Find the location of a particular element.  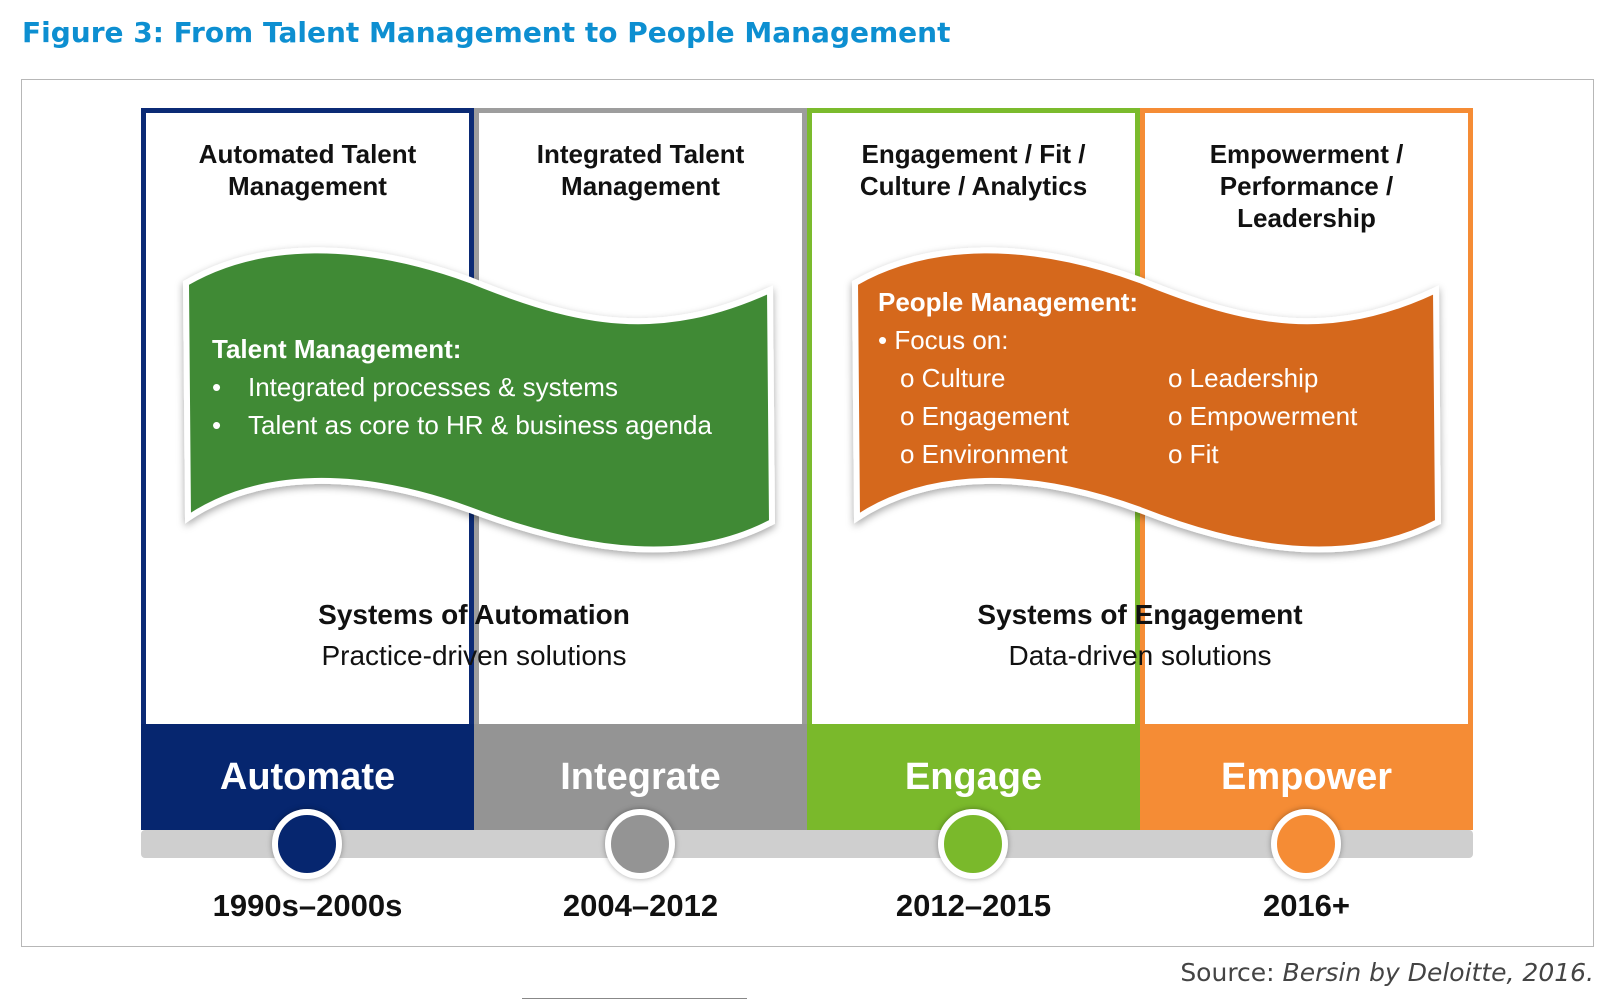

systems-heading: Systems of Automation is located at coordinates (474, 614).